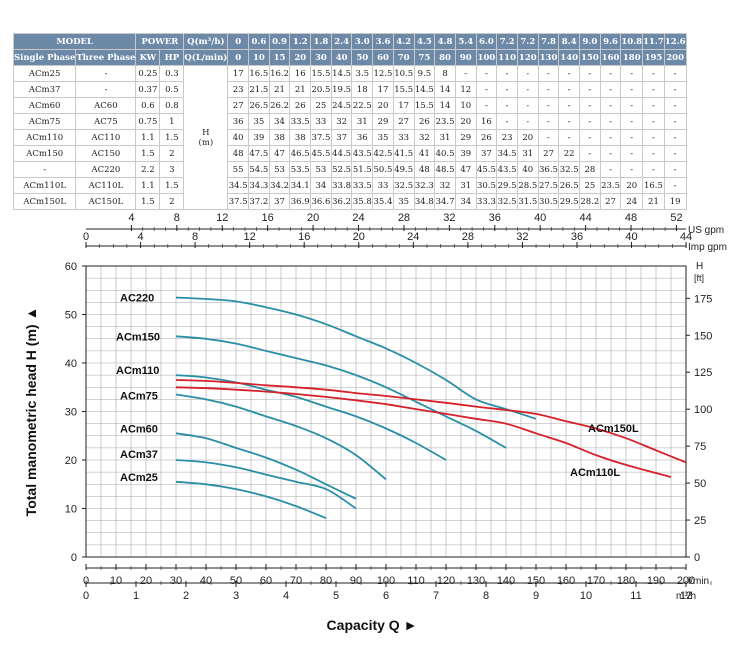  I want to click on tick-label-lmin: 90, so click(356, 581).